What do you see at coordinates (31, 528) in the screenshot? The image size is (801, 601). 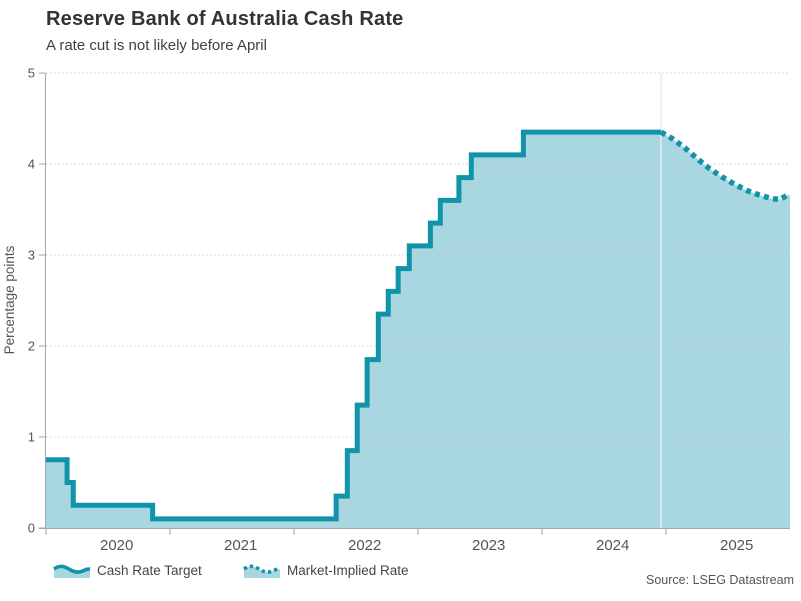 I see `y-tick-label-0: 0` at bounding box center [31, 528].